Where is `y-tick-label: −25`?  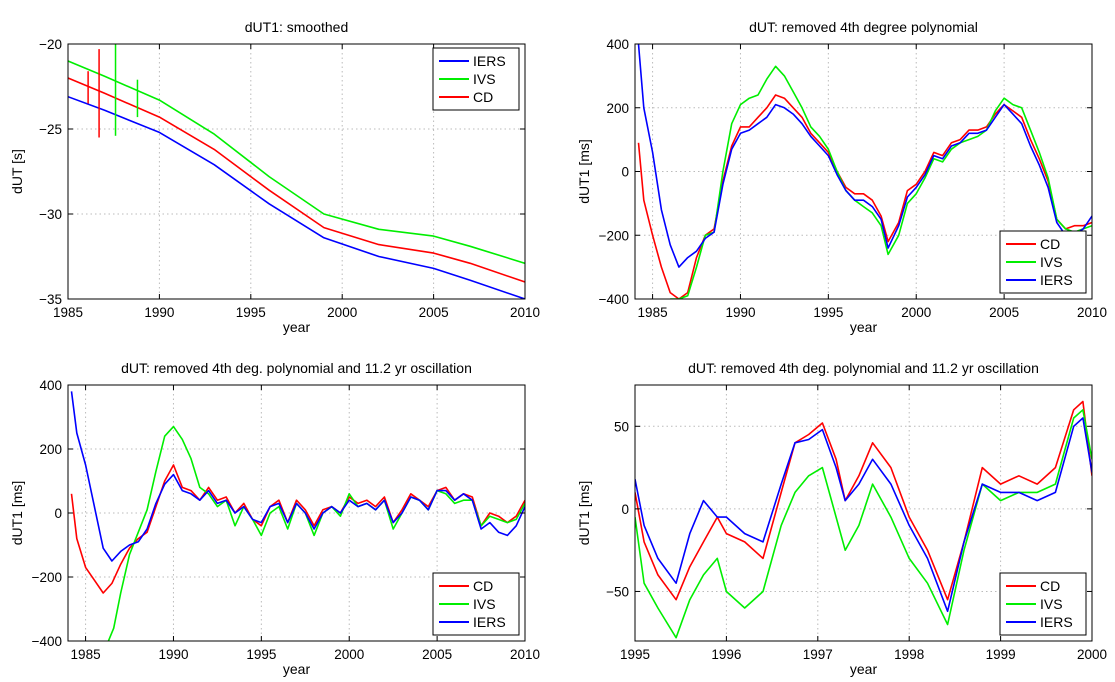 y-tick-label: −25 is located at coordinates (50, 129).